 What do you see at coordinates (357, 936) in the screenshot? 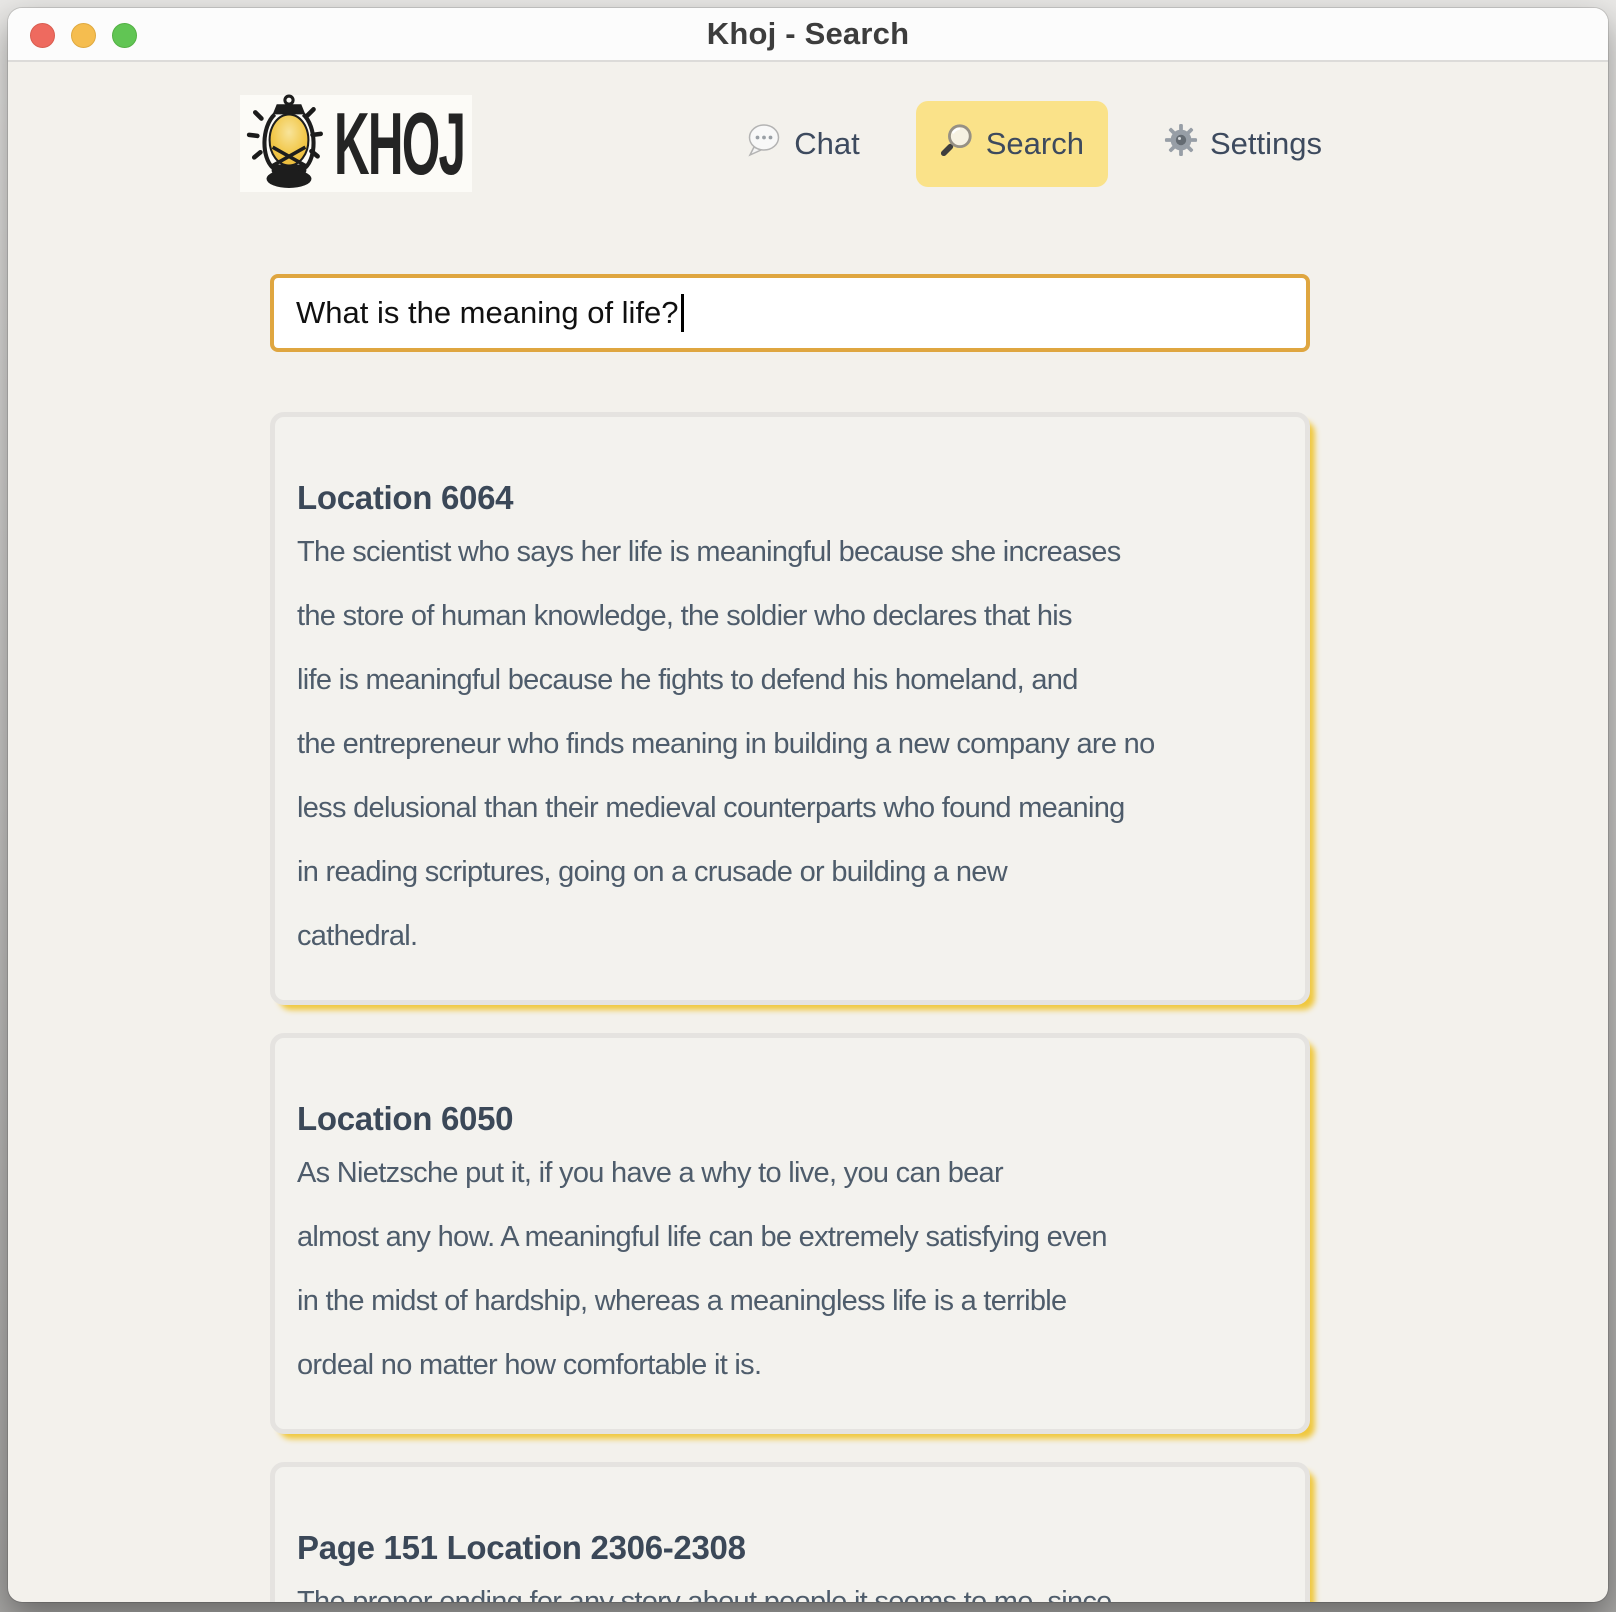
I see `result-line: cathedral.` at bounding box center [357, 936].